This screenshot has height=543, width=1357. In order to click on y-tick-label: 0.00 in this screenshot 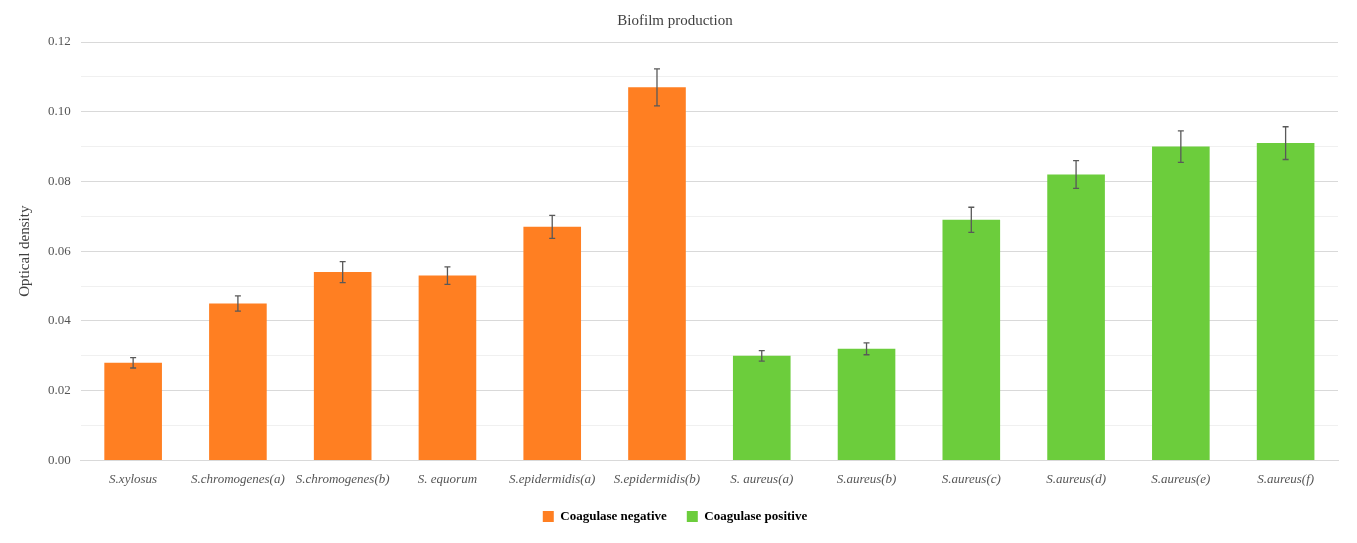, I will do `click(59, 459)`.